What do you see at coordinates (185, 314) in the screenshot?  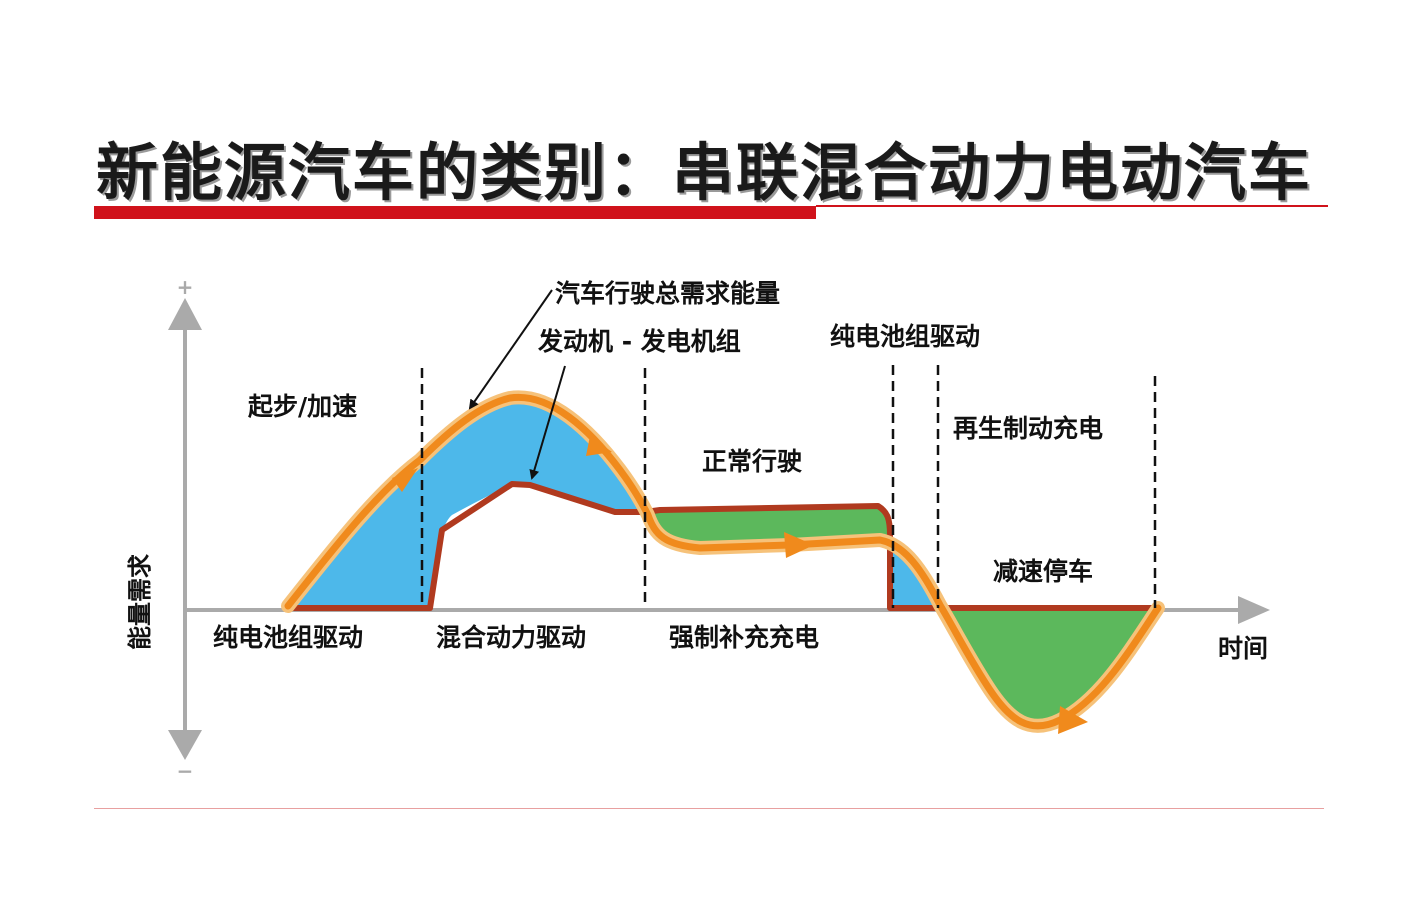 I see `y-axis-up-arrow-icon` at bounding box center [185, 314].